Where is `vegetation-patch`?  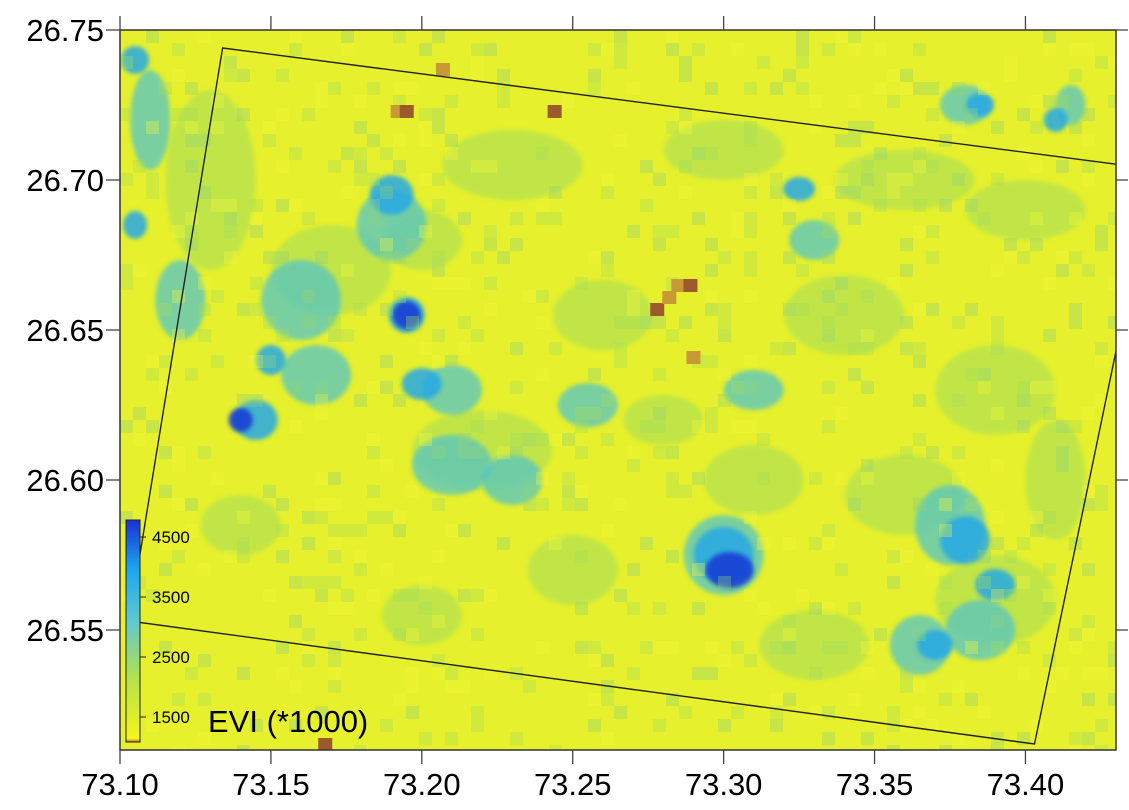 vegetation-patch is located at coordinates (512, 165).